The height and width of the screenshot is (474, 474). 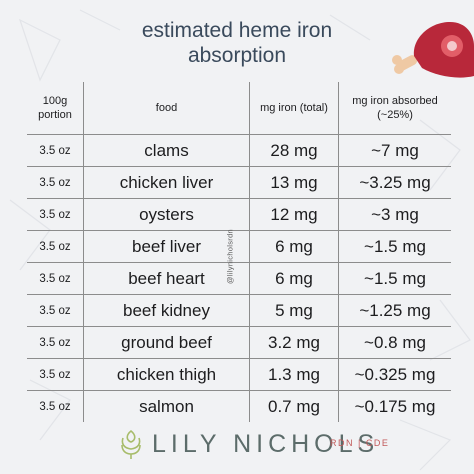 What do you see at coordinates (394, 406) in the screenshot?
I see `mg-absorbed-cell: ~0.175 mg` at bounding box center [394, 406].